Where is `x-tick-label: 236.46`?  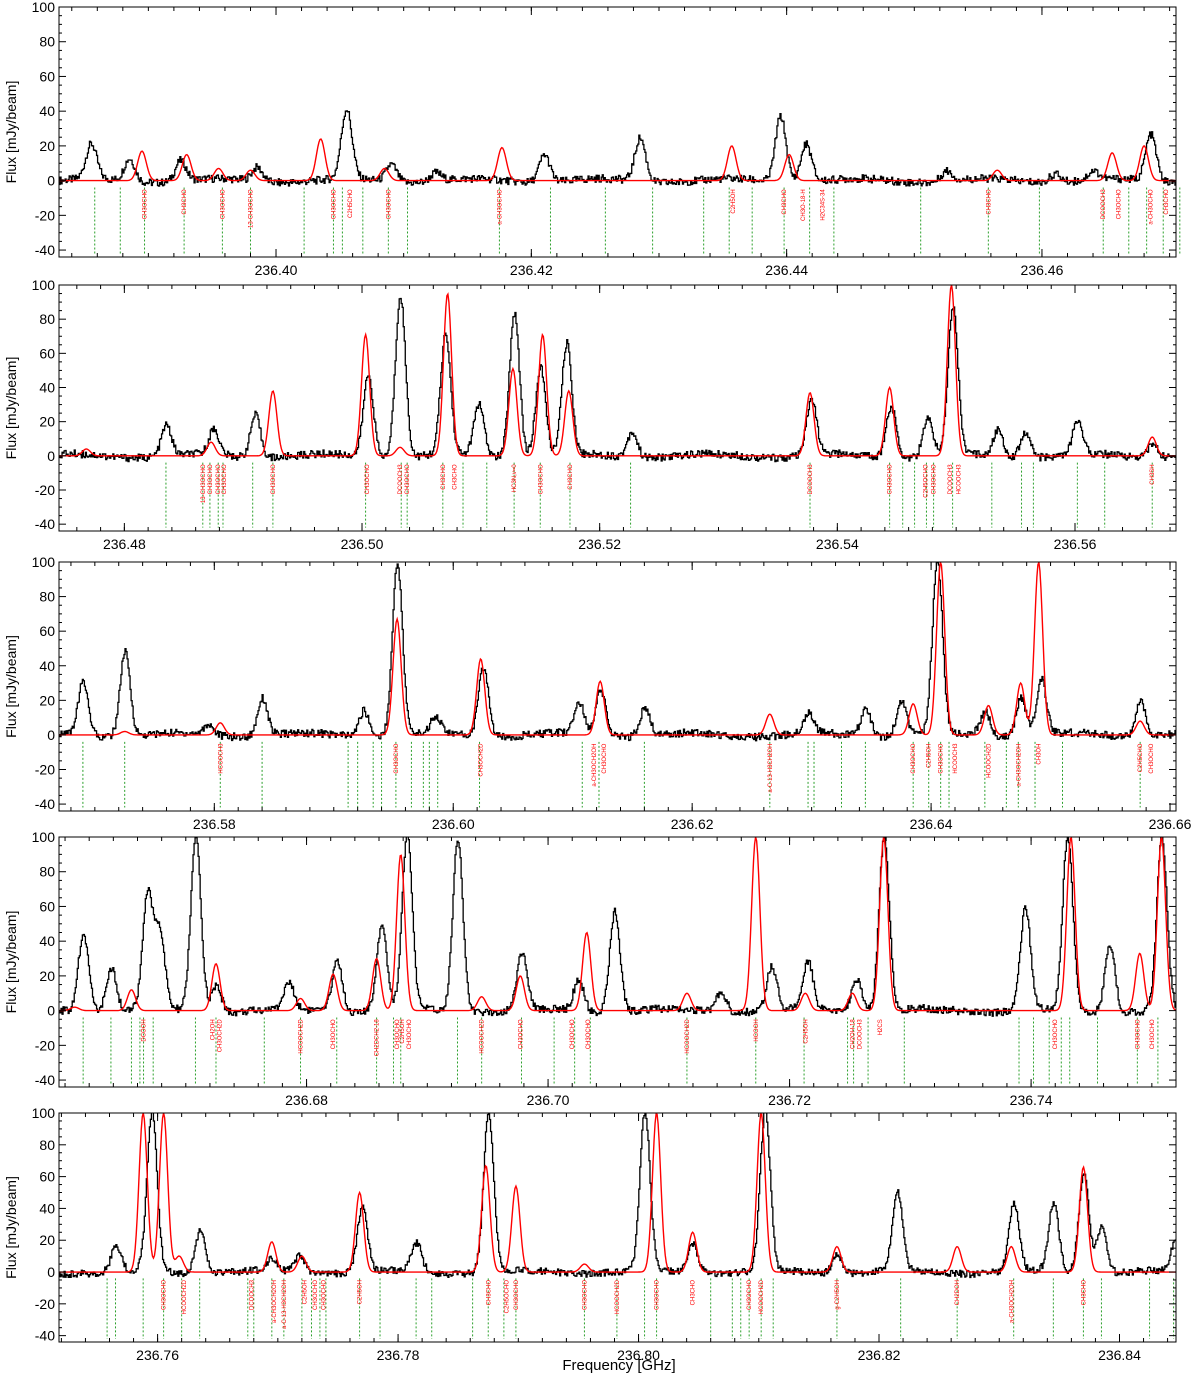
x-tick-label: 236.46 is located at coordinates (1042, 270).